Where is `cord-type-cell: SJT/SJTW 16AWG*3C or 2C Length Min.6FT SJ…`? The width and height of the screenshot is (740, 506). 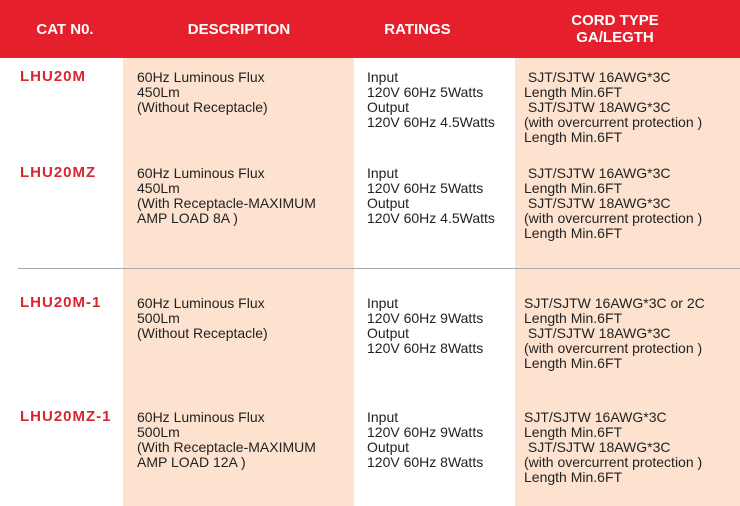 cord-type-cell: SJT/SJTW 16AWG*3C or 2C Length Min.6FT SJ… is located at coordinates (614, 333).